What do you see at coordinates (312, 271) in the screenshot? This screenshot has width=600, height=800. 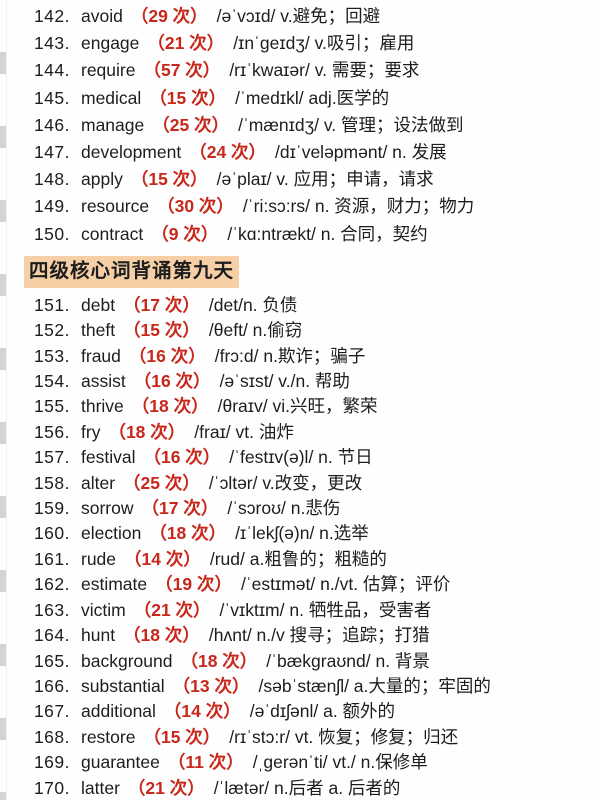 I see `section-header-row: 四级核心词背诵第九天` at bounding box center [312, 271].